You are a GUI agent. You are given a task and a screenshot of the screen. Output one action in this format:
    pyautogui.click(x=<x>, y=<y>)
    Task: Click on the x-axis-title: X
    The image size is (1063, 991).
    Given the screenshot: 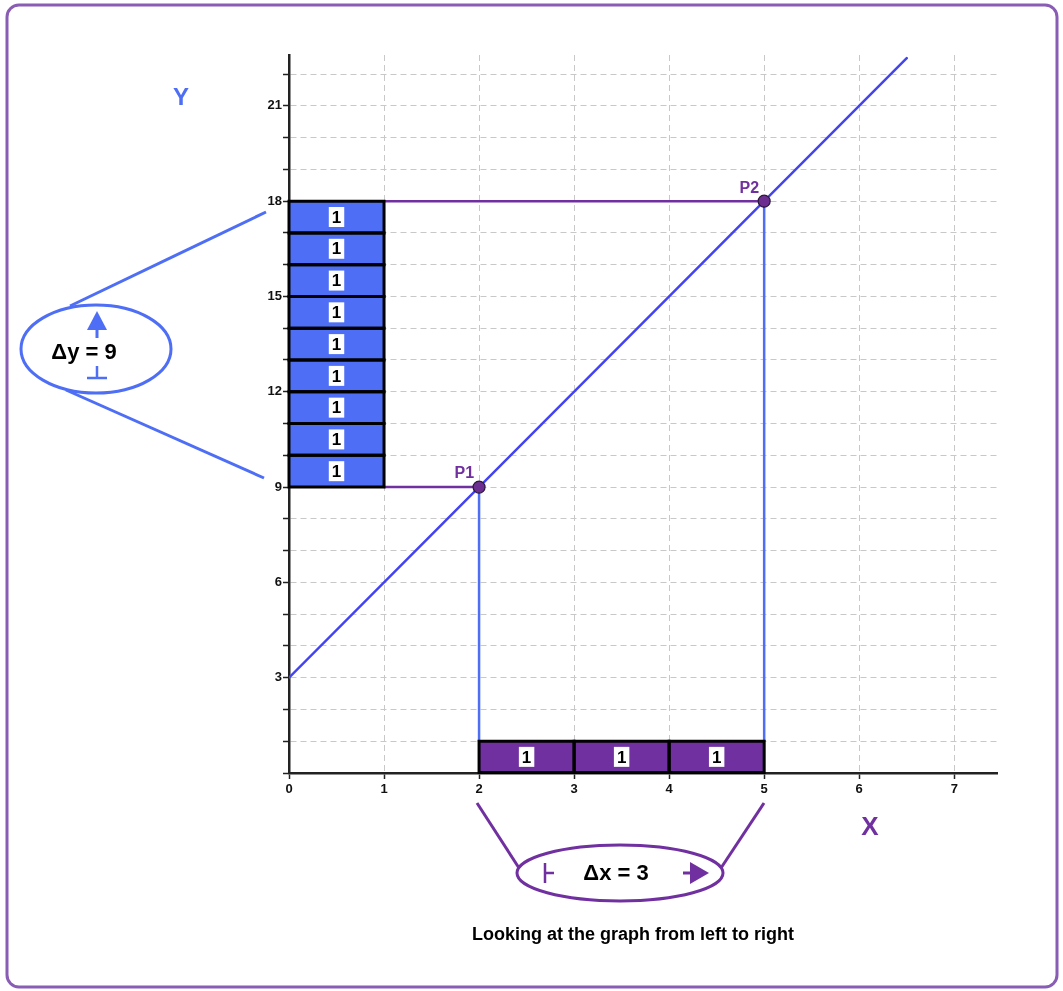 What is the action you would take?
    pyautogui.click(x=870, y=825)
    